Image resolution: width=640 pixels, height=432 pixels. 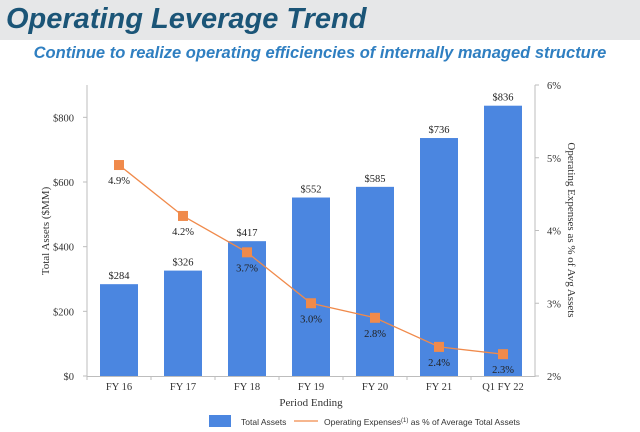 I want to click on left-tick-label: $800, so click(x=63, y=118).